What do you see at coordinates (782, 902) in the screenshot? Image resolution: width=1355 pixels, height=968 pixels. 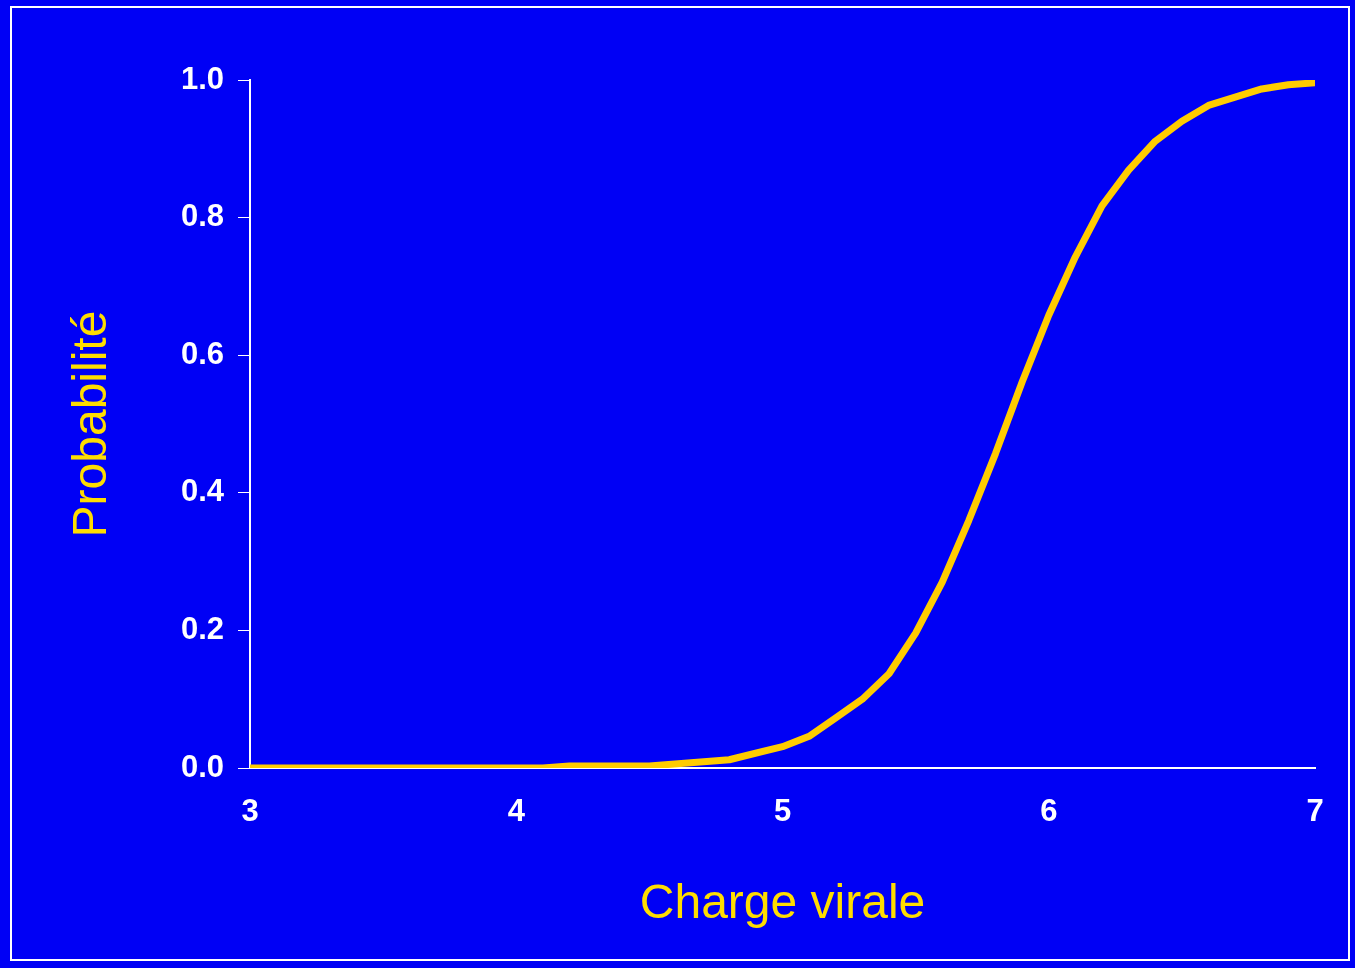 I see `x-axis-title: Charge virale` at bounding box center [782, 902].